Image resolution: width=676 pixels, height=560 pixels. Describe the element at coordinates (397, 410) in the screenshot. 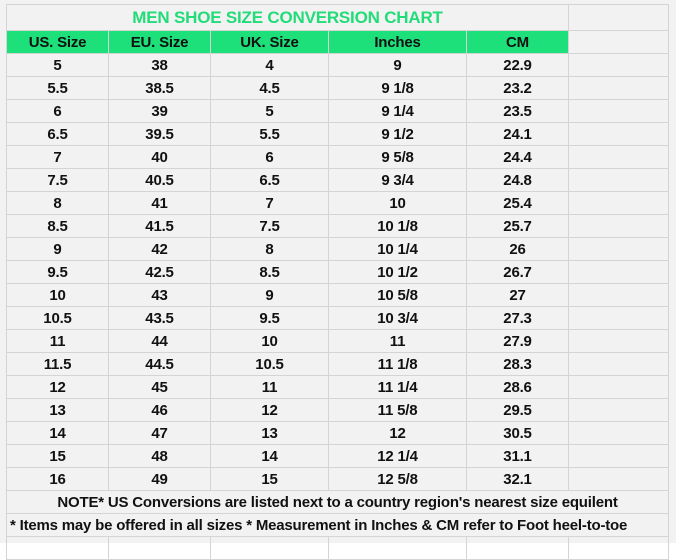

I see `table-cell: 11 5/8` at that location.